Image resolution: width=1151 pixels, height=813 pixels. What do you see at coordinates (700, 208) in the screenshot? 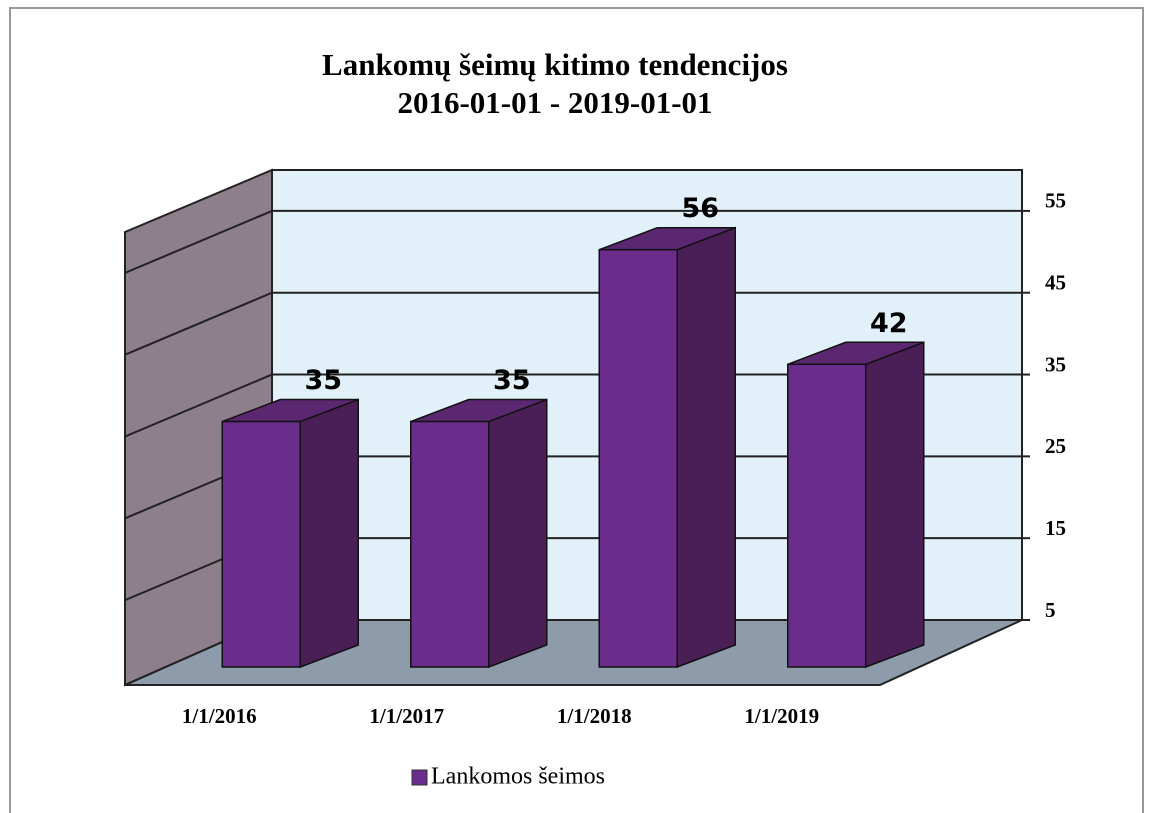
I see `data-label: 56` at bounding box center [700, 208].